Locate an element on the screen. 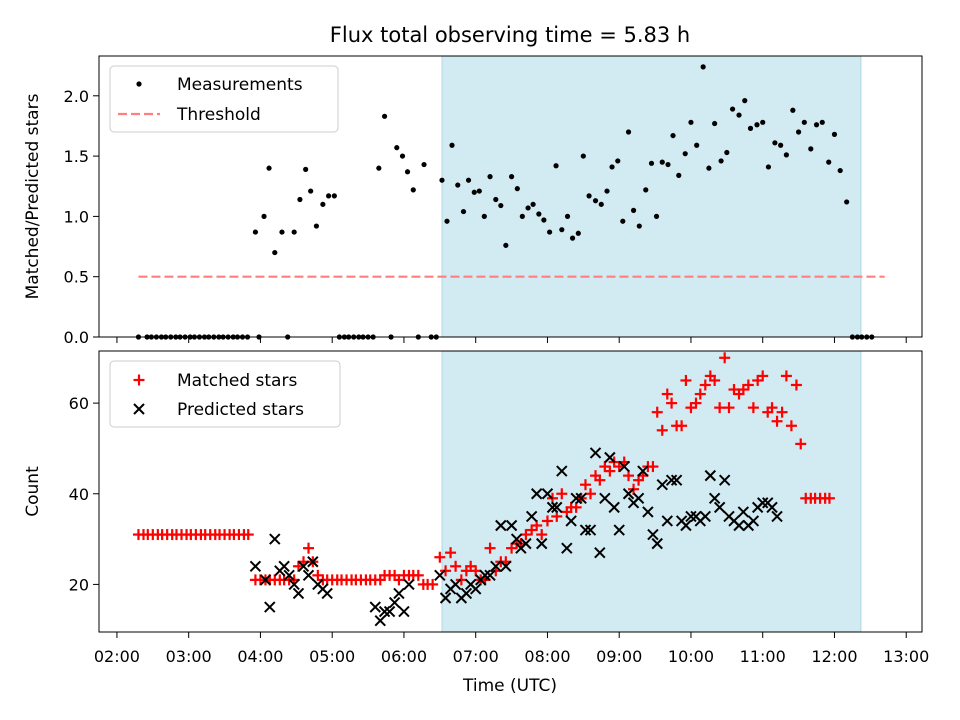 The image size is (960, 720). y-tick-label: 60 is located at coordinates (79, 403).